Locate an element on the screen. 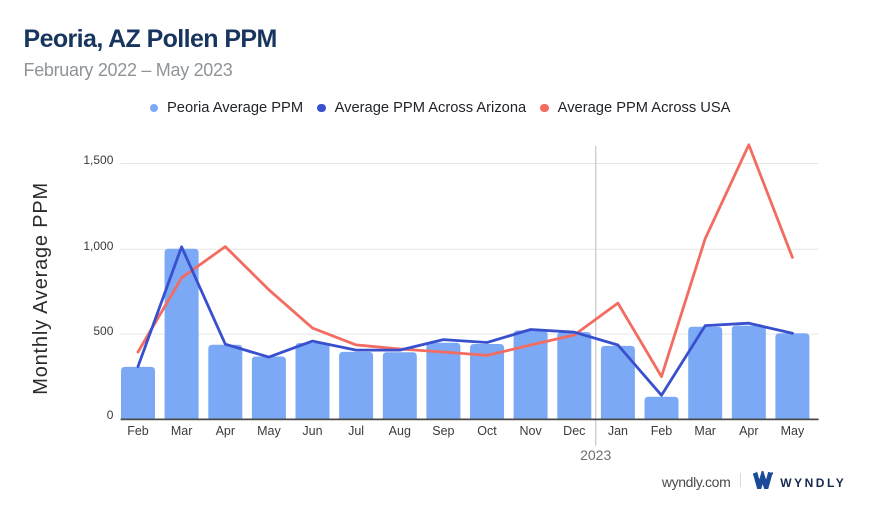 This screenshot has height=510, width=880. svg-text: 2023 is located at coordinates (595, 455).